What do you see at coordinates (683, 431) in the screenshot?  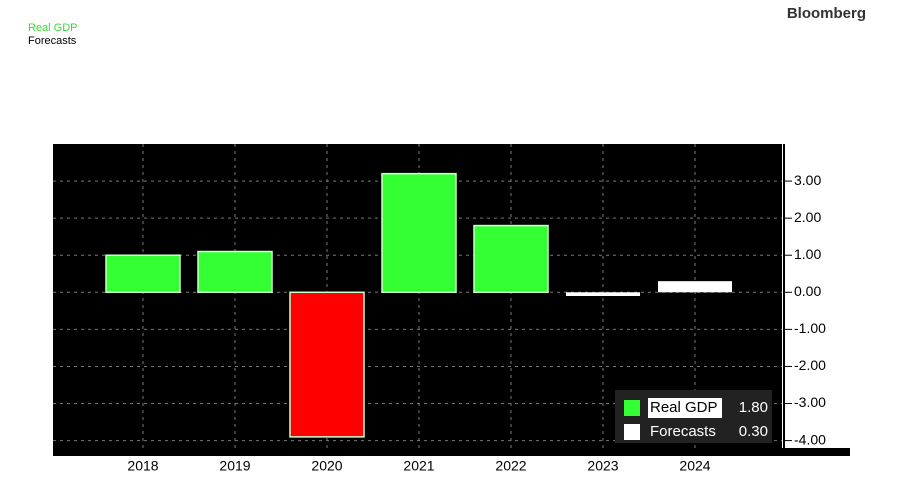 I see `legend-label: Forecasts` at bounding box center [683, 431].